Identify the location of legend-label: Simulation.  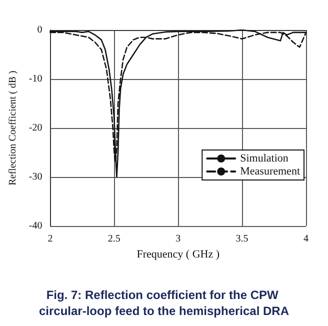
(264, 158).